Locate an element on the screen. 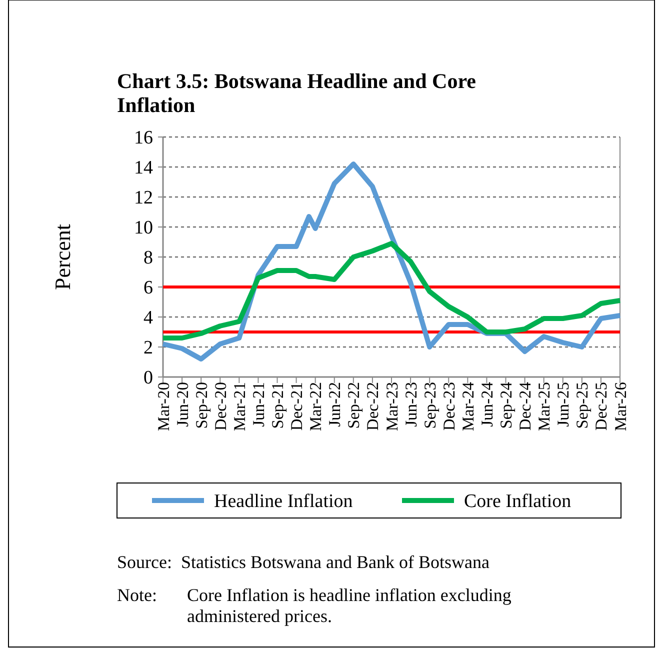 This screenshot has width=663, height=648. x-tick-label: Mar-21 is located at coordinates (239, 407).